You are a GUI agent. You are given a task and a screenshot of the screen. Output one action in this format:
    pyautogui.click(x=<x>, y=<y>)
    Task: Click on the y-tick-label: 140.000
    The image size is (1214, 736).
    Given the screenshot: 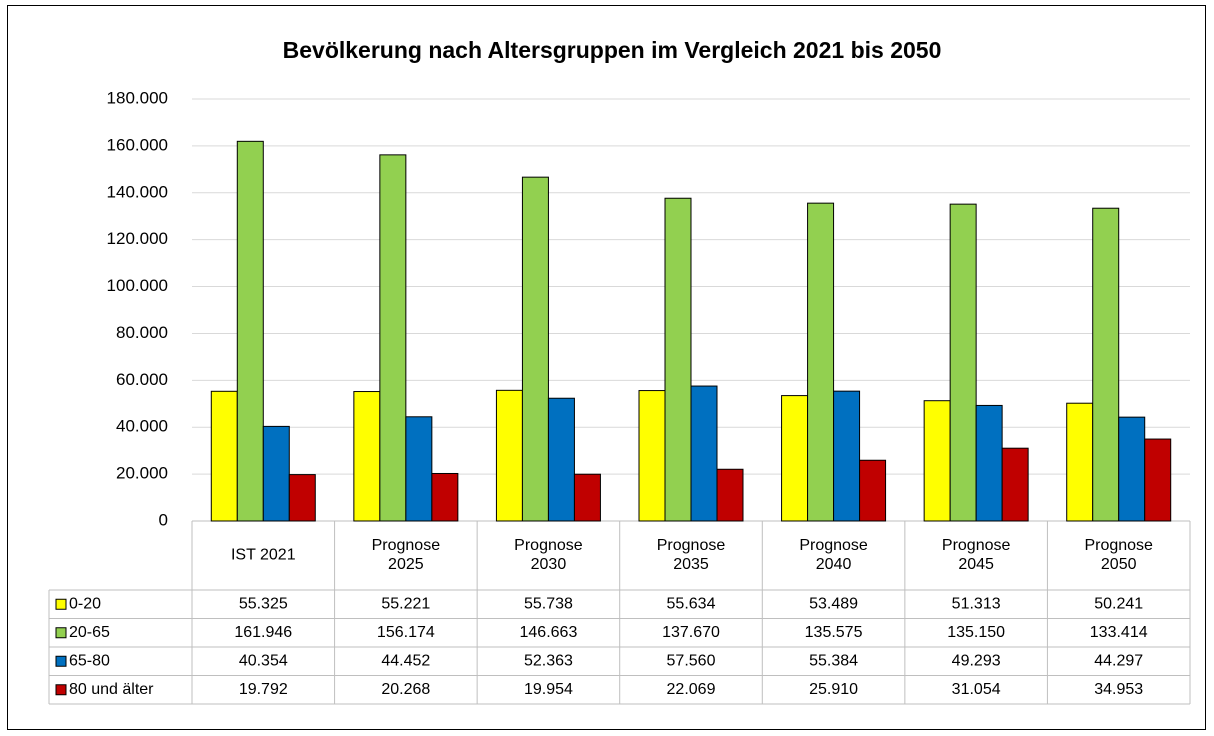 What is the action you would take?
    pyautogui.click(x=137, y=191)
    